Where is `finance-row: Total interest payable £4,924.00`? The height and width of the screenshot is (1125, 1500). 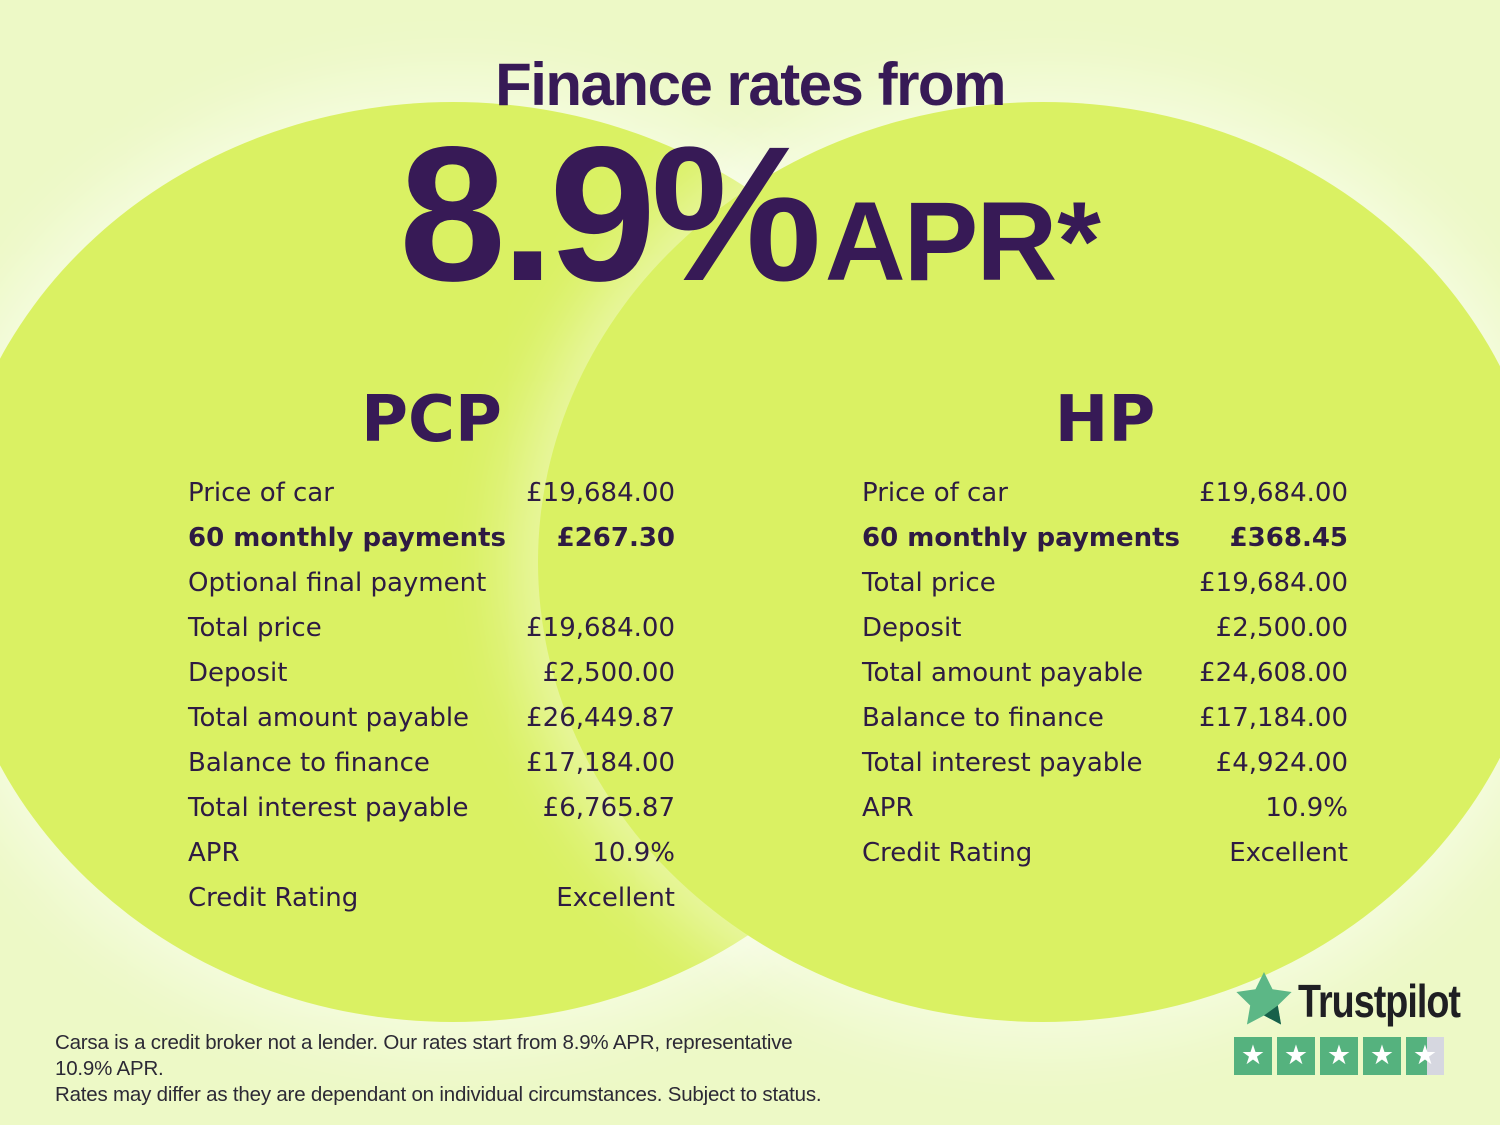 finance-row: Total interest payable £4,924.00 is located at coordinates (1105, 762).